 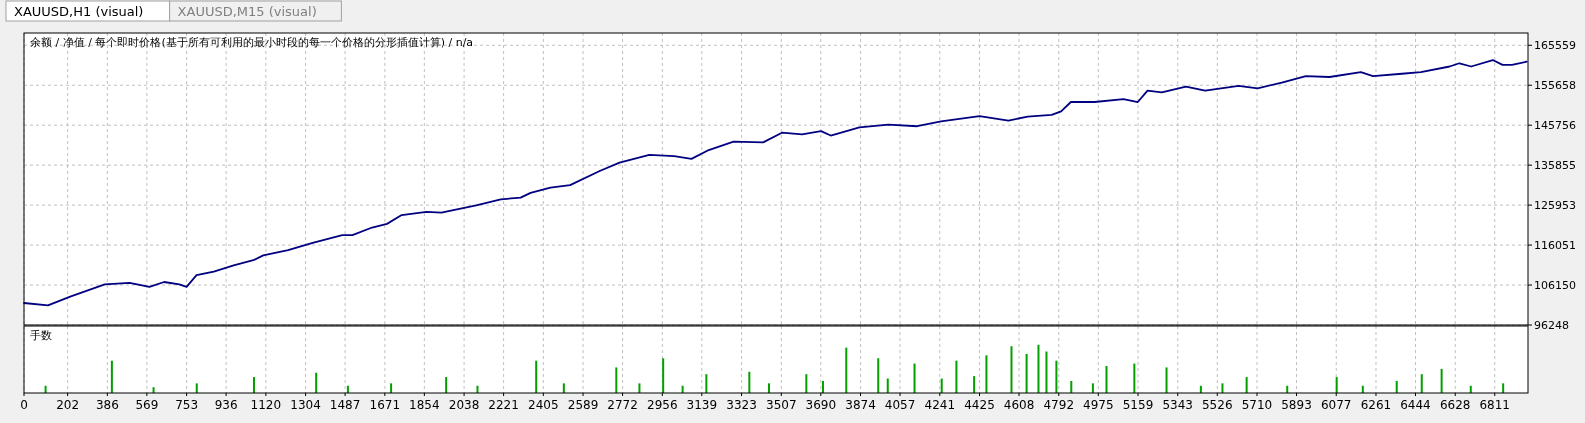 I want to click on x-tick-label: 2221, so click(x=503, y=405).